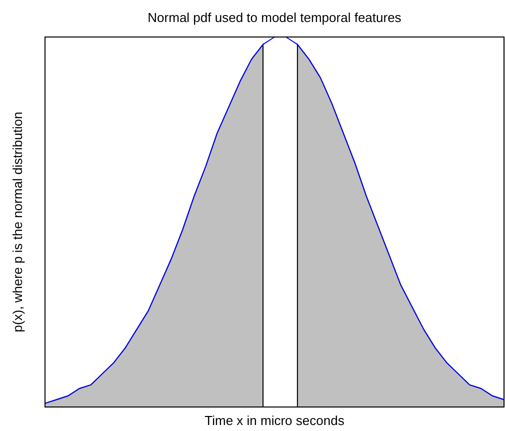 This screenshot has width=505, height=431. Describe the element at coordinates (274, 420) in the screenshot. I see `x-axis-title: Time x in micro seconds` at that location.